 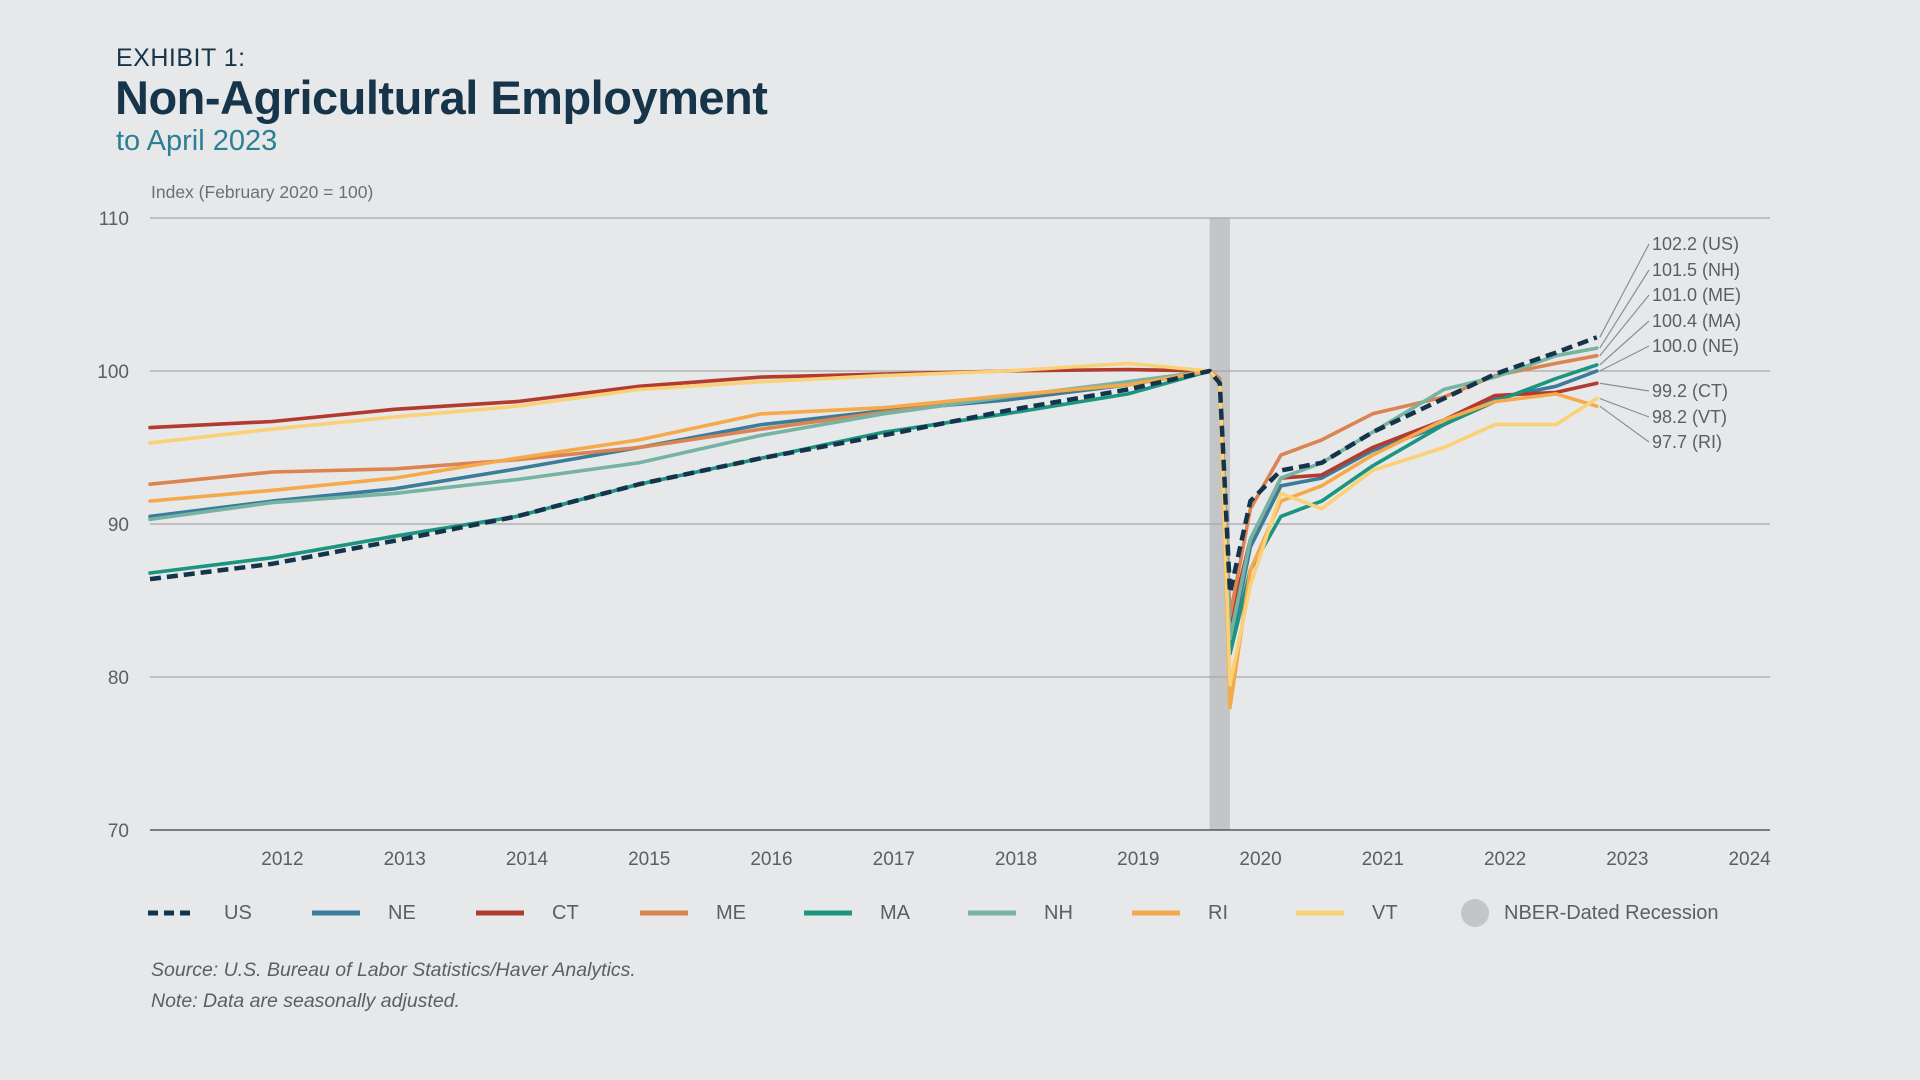 What do you see at coordinates (1138, 859) in the screenshot?
I see `x-tick-label: 2019` at bounding box center [1138, 859].